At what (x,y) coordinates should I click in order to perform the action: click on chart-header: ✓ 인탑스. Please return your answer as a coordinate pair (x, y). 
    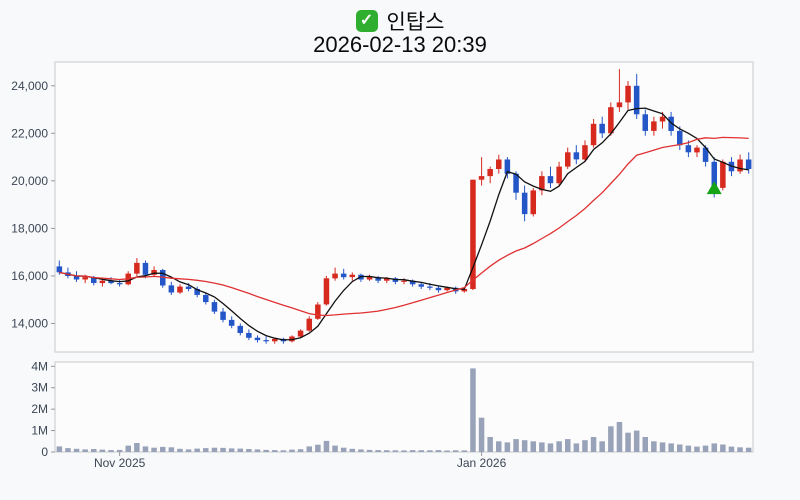
    Looking at the image, I should click on (400, 21).